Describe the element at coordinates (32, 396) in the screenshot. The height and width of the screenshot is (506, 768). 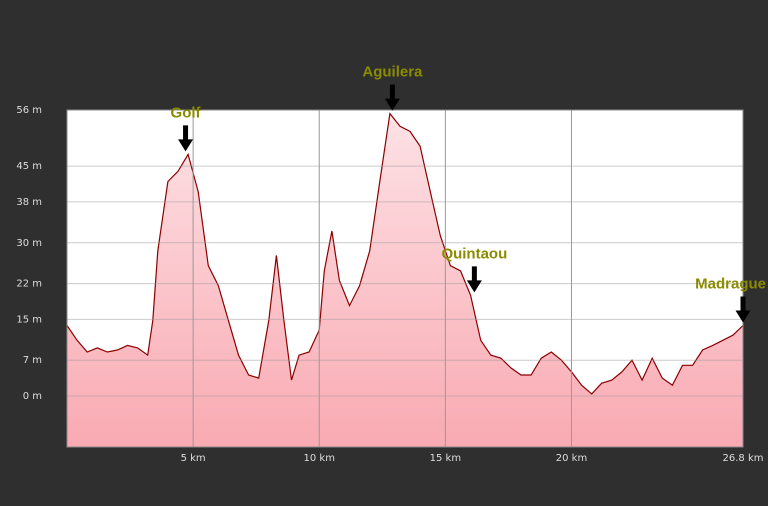
I see `y-tick-label: 0 m` at that location.